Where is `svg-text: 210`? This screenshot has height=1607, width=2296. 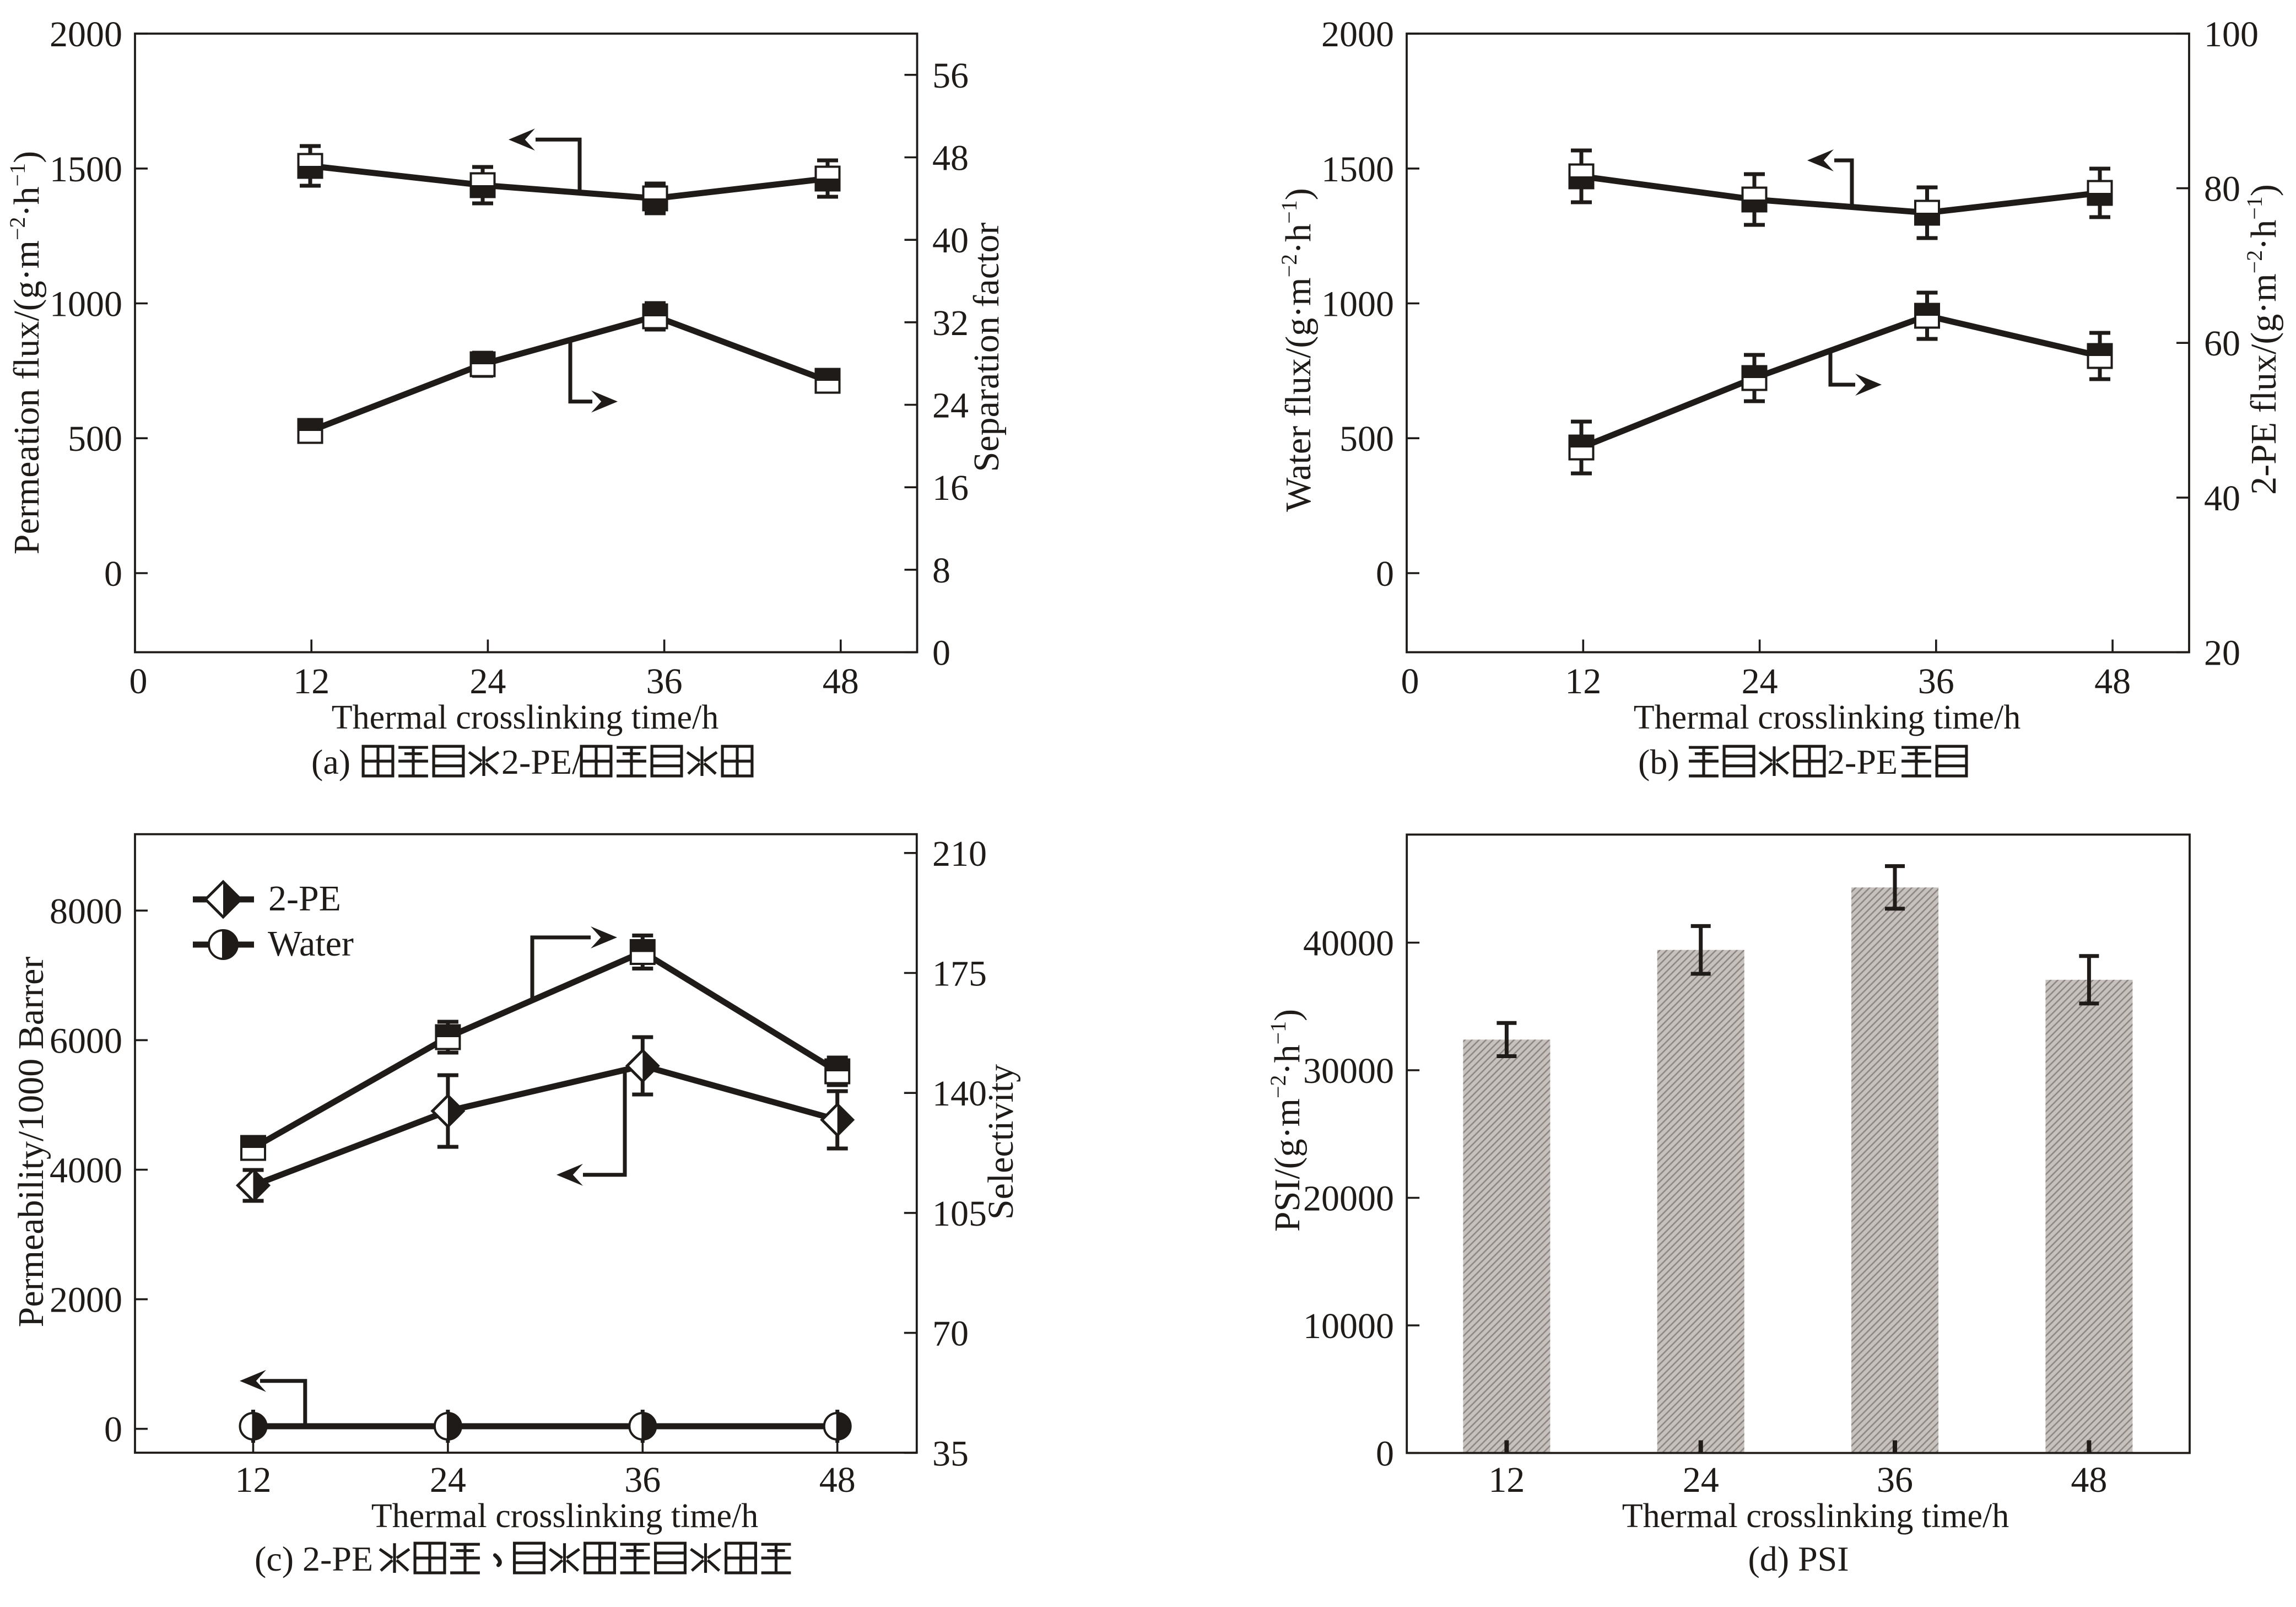 svg-text: 210 is located at coordinates (960, 854).